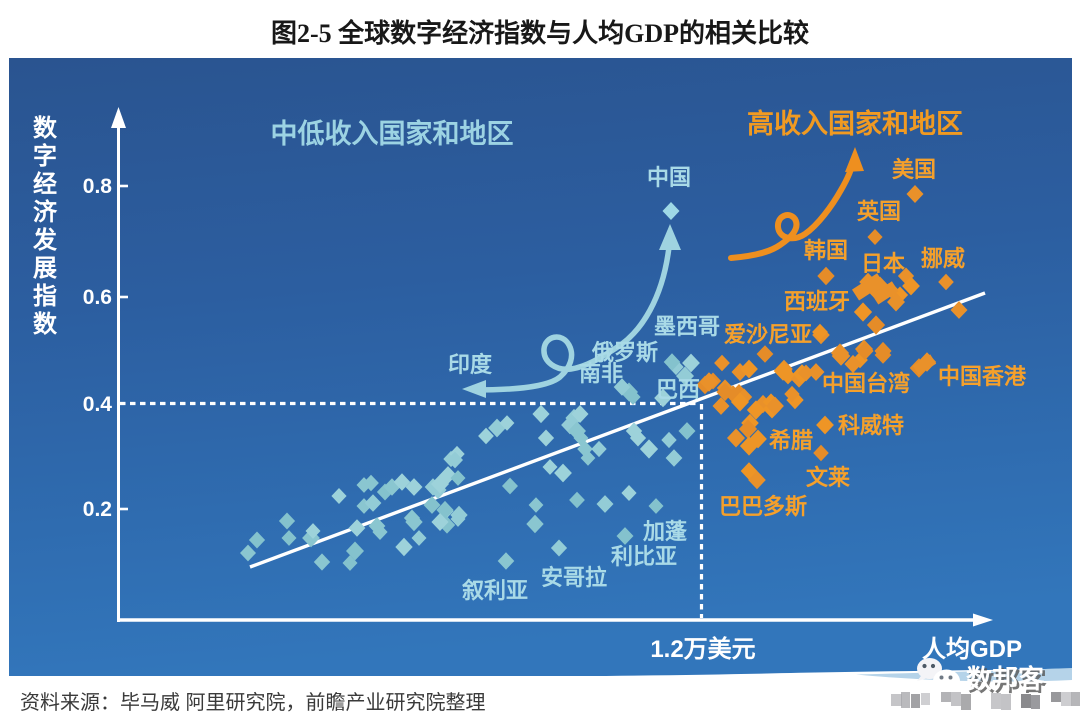 Image resolution: width=1080 pixels, height=726 pixels. I want to click on svg-text: 经, so click(45, 184).